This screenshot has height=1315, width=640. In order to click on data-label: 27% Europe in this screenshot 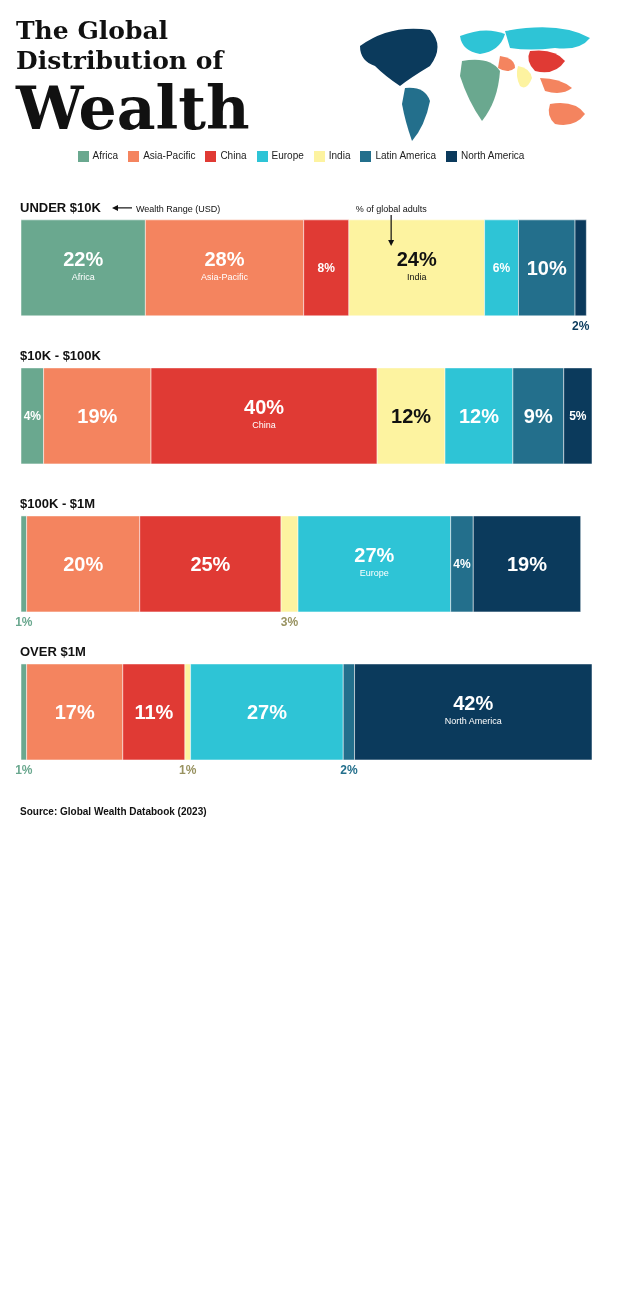, I will do `click(374, 560)`.